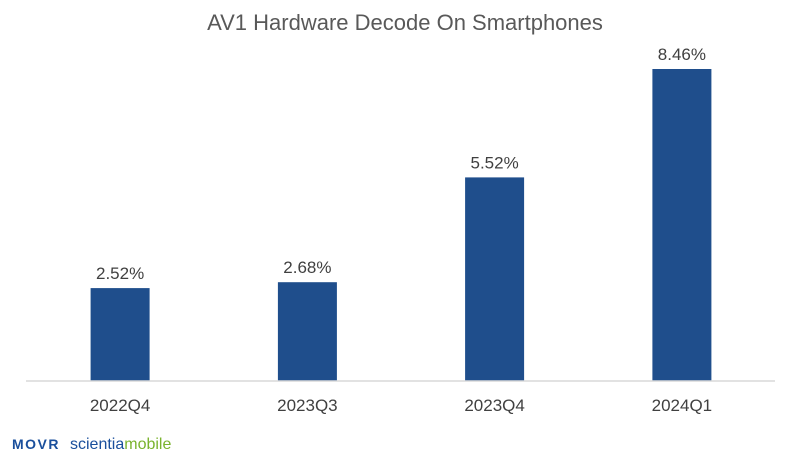 The image size is (799, 465). Describe the element at coordinates (36, 444) in the screenshot. I see `movr-logo: MOVR` at that location.